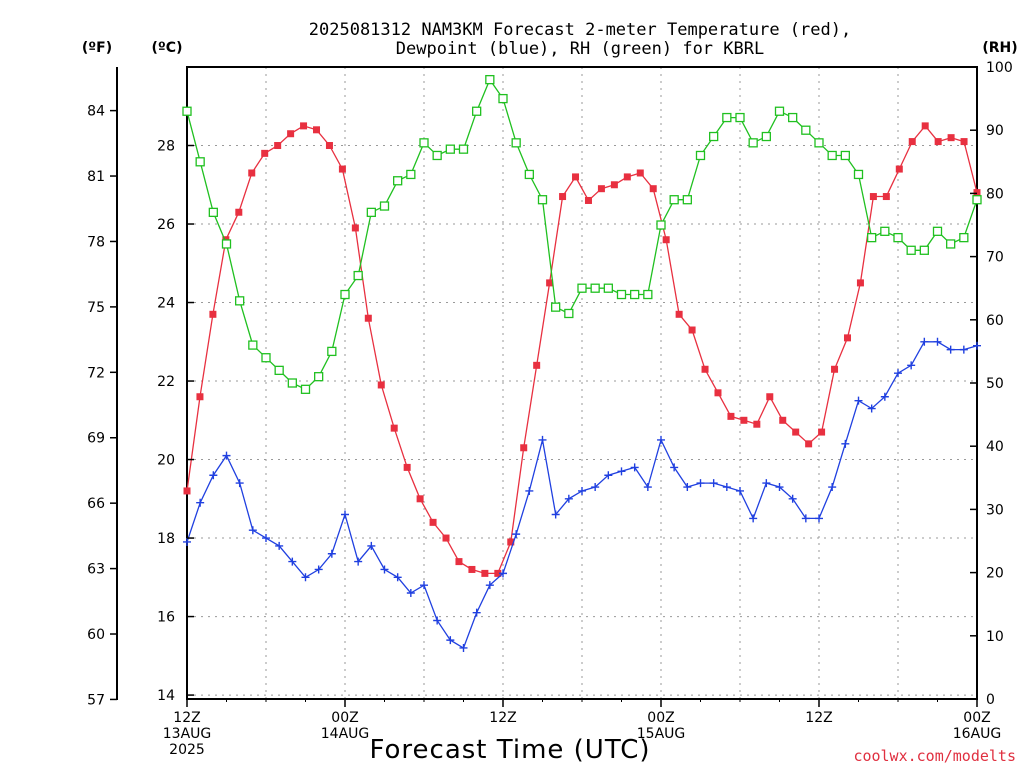  I want to click on rh-tick-label: 60, so click(995, 321).